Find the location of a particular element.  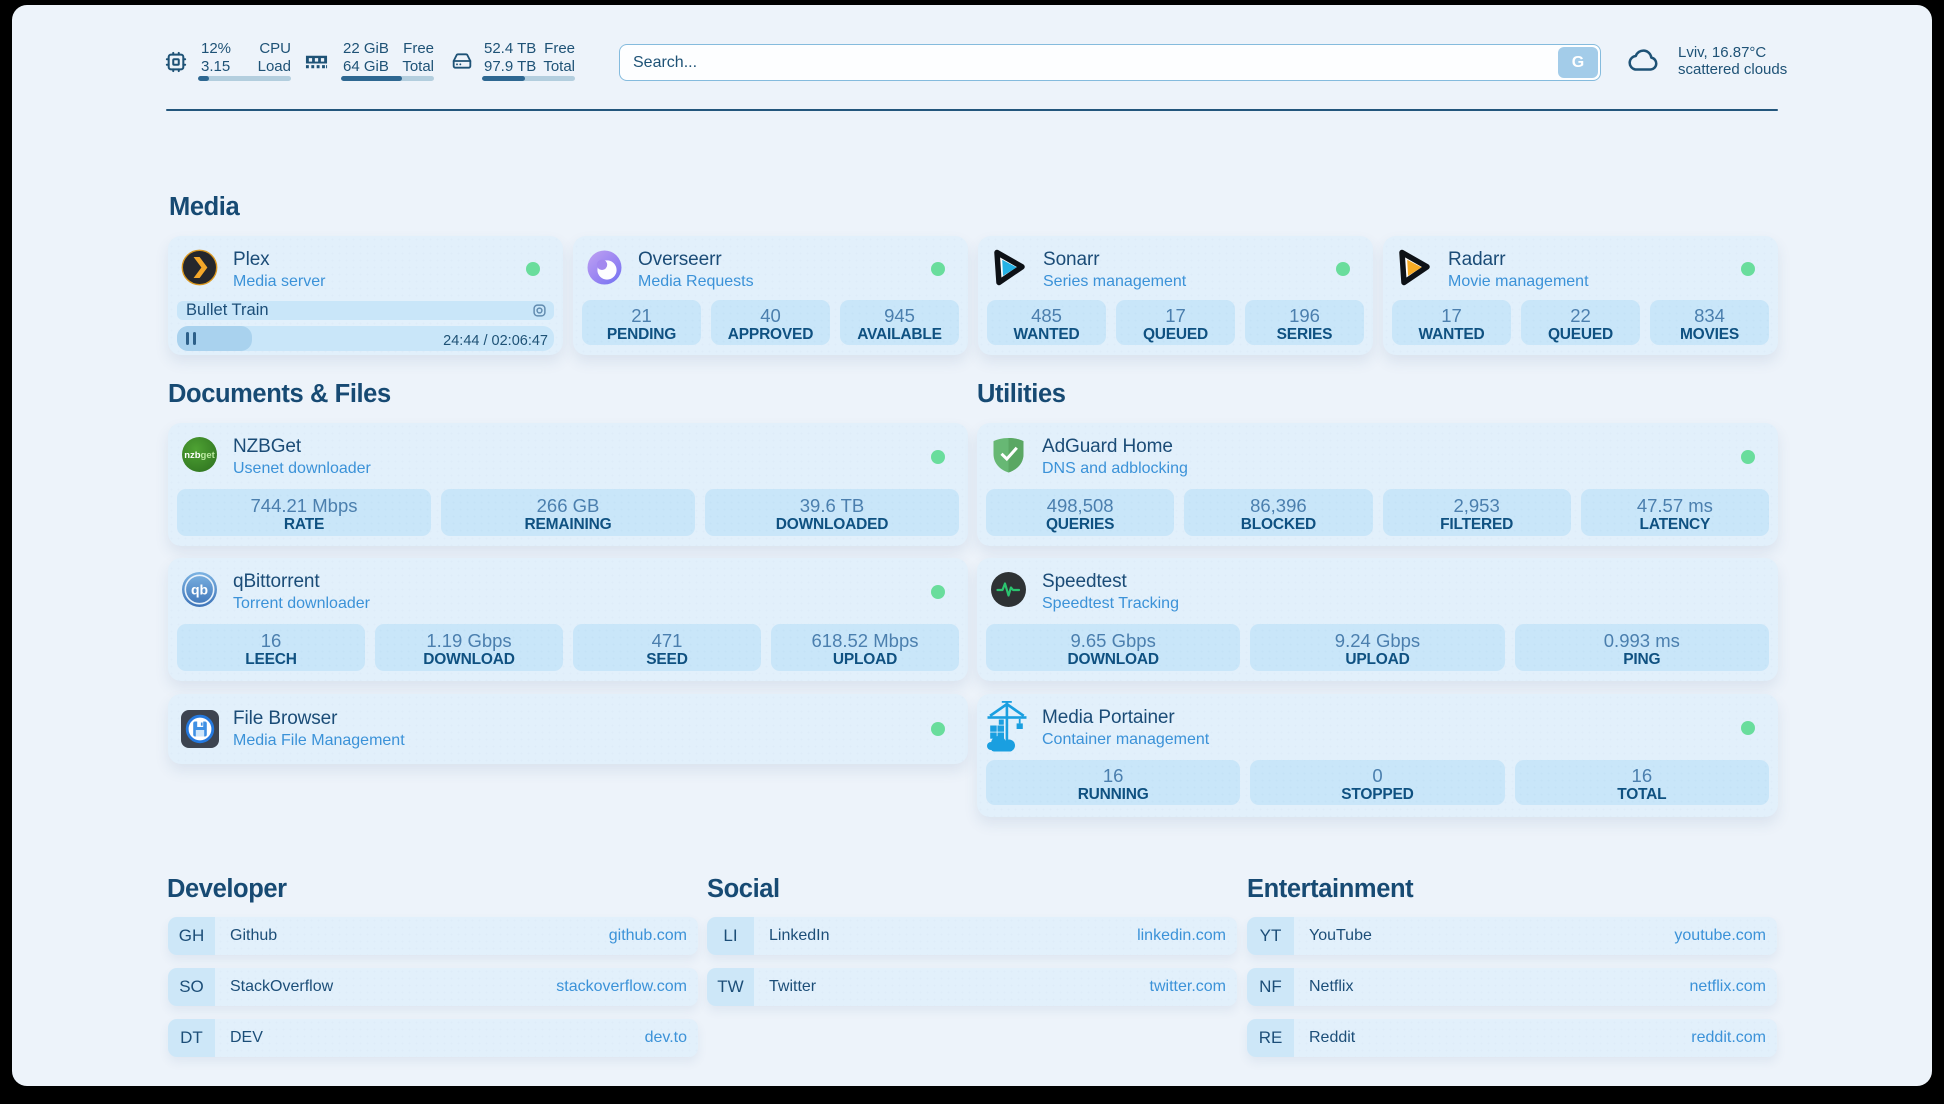

svg-text: nzbget is located at coordinates (199, 455).